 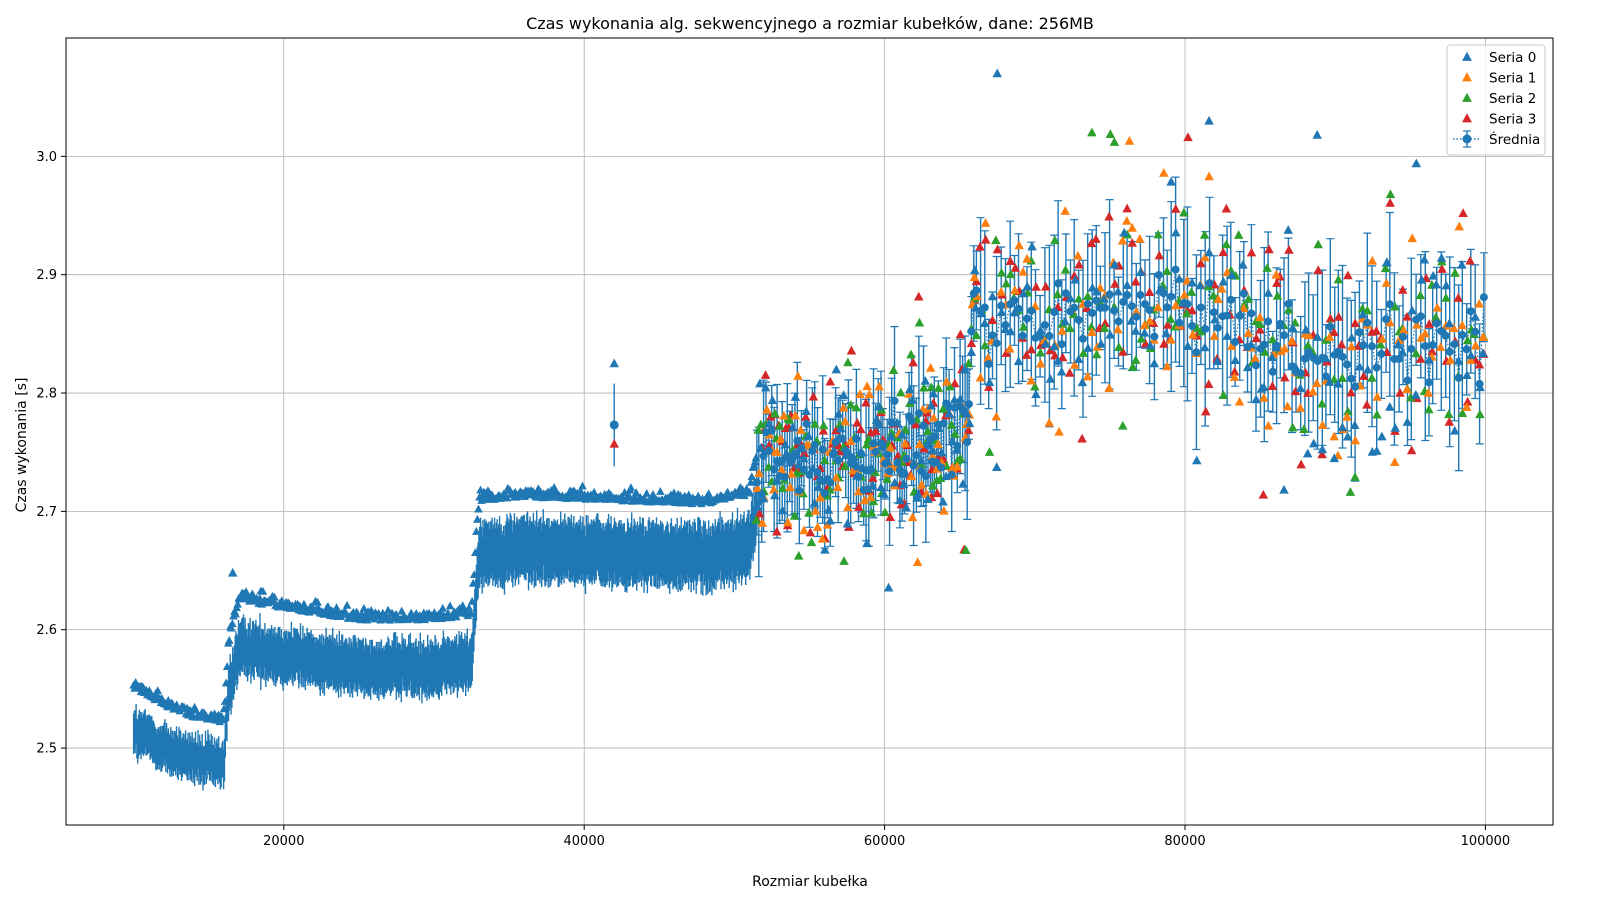 I want to click on legend-box, so click(x=1496, y=100).